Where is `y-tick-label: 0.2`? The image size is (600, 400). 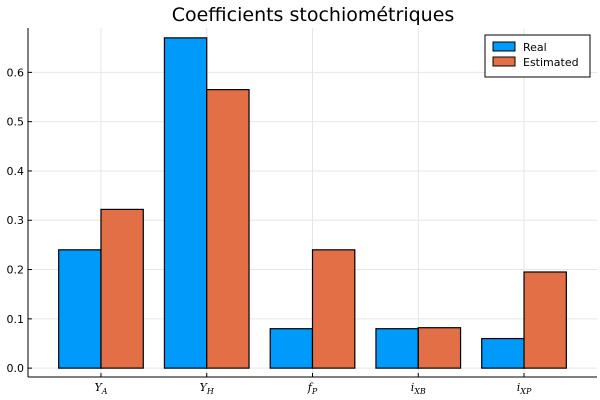 y-tick-label: 0.2 is located at coordinates (16, 270).